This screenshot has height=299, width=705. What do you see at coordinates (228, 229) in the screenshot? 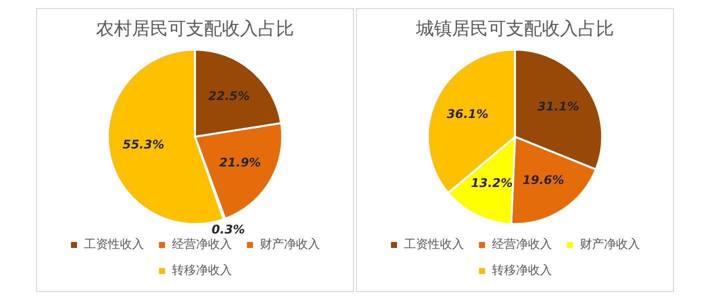
I see `data-label: 0.3%` at bounding box center [228, 229].